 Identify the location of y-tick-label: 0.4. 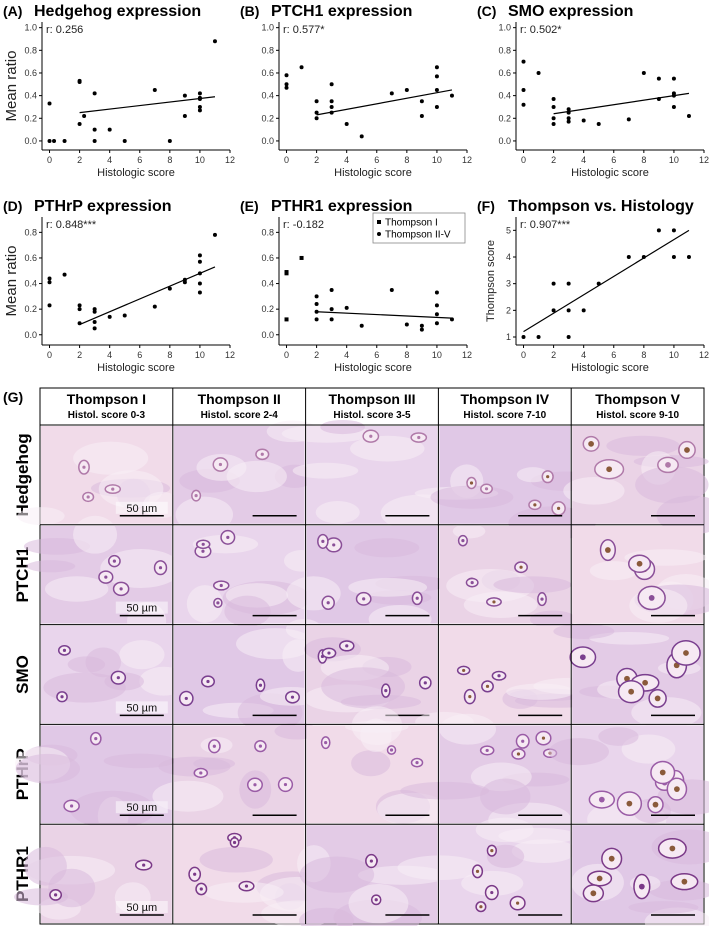
(30, 96).